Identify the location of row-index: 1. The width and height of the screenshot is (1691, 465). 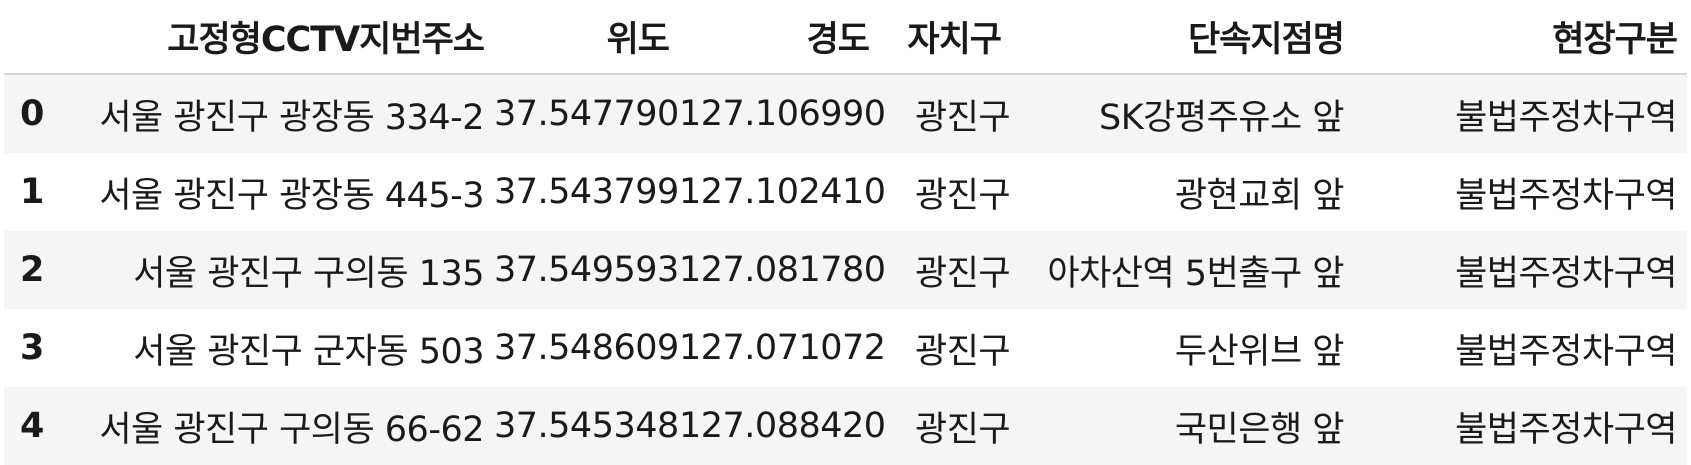
(32, 192).